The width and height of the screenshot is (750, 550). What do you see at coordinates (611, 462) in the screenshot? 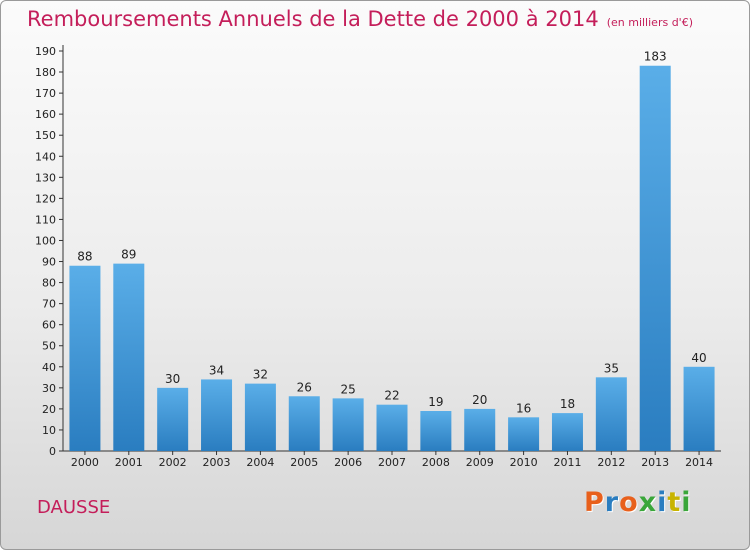
I see `x-tick-label: 2012` at bounding box center [611, 462].